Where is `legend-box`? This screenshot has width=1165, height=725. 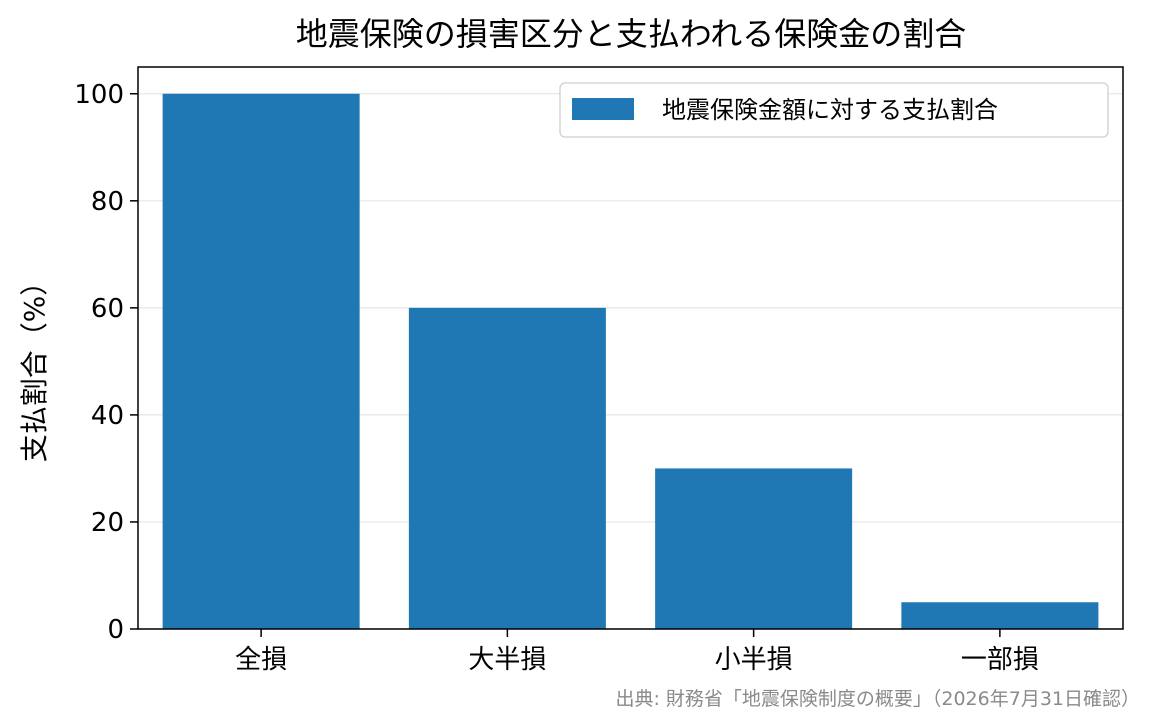
legend-box is located at coordinates (834, 110).